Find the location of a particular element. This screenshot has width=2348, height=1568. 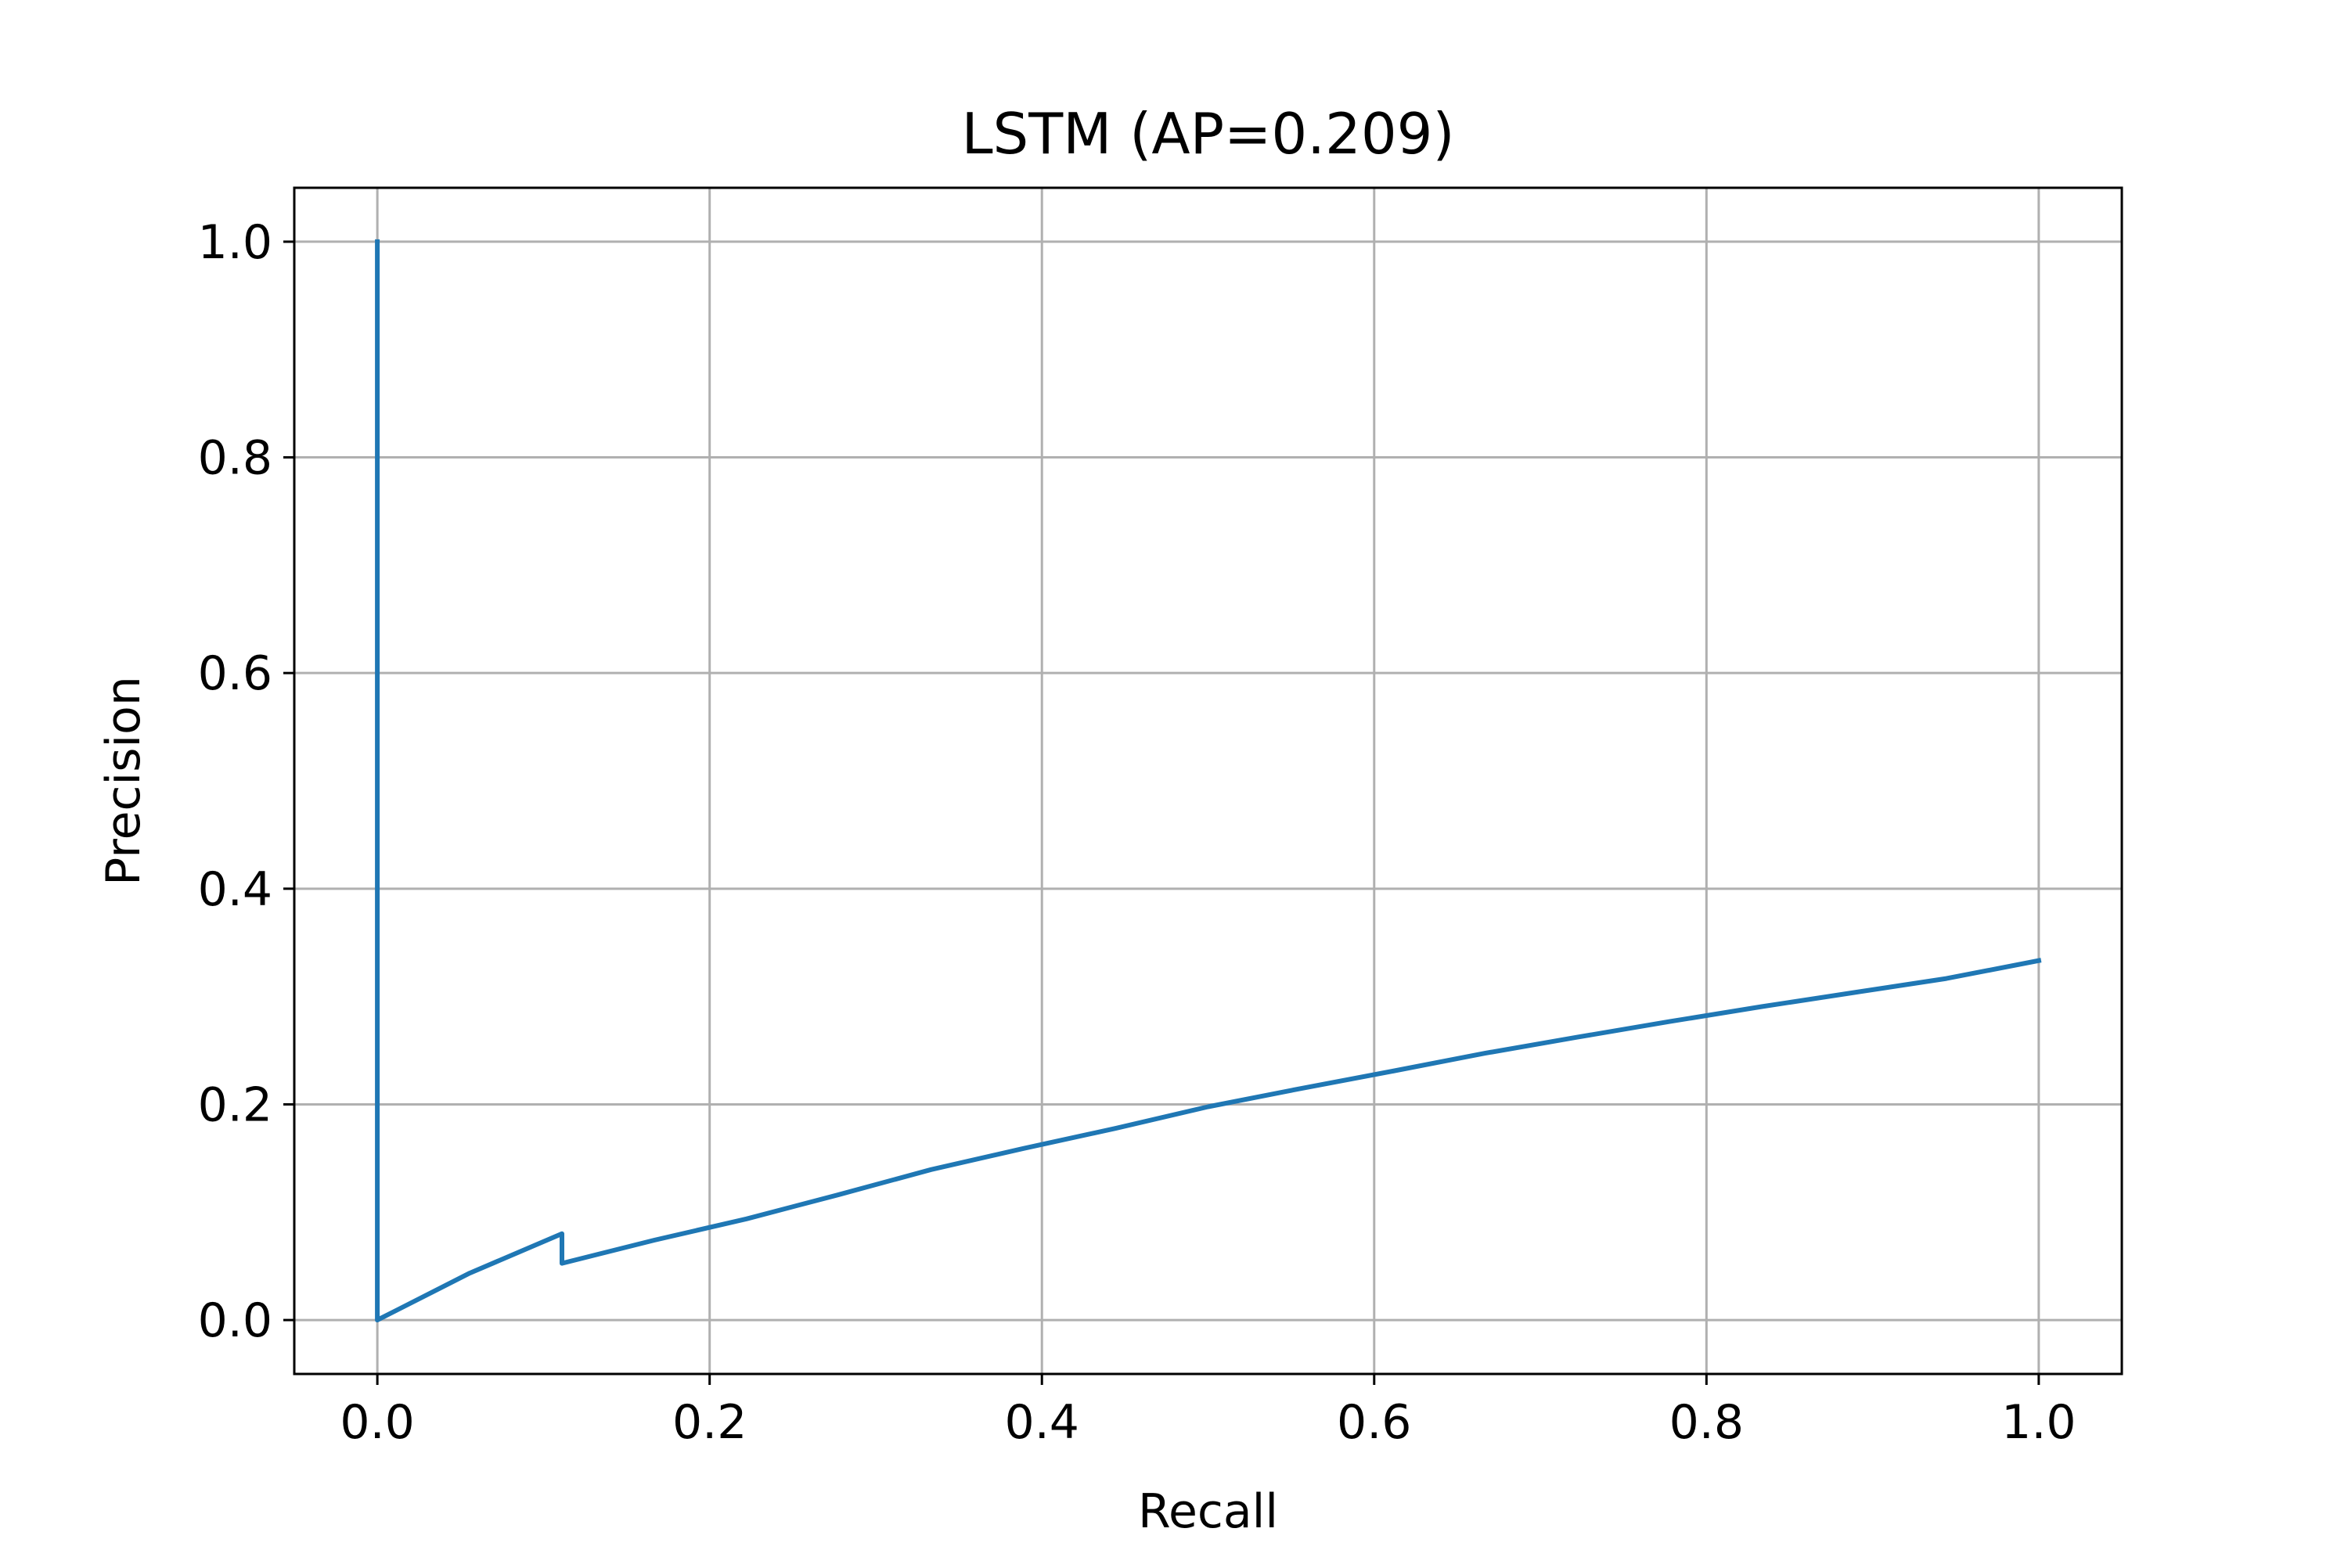

y-tick-label: 0.6 is located at coordinates (235, 673).